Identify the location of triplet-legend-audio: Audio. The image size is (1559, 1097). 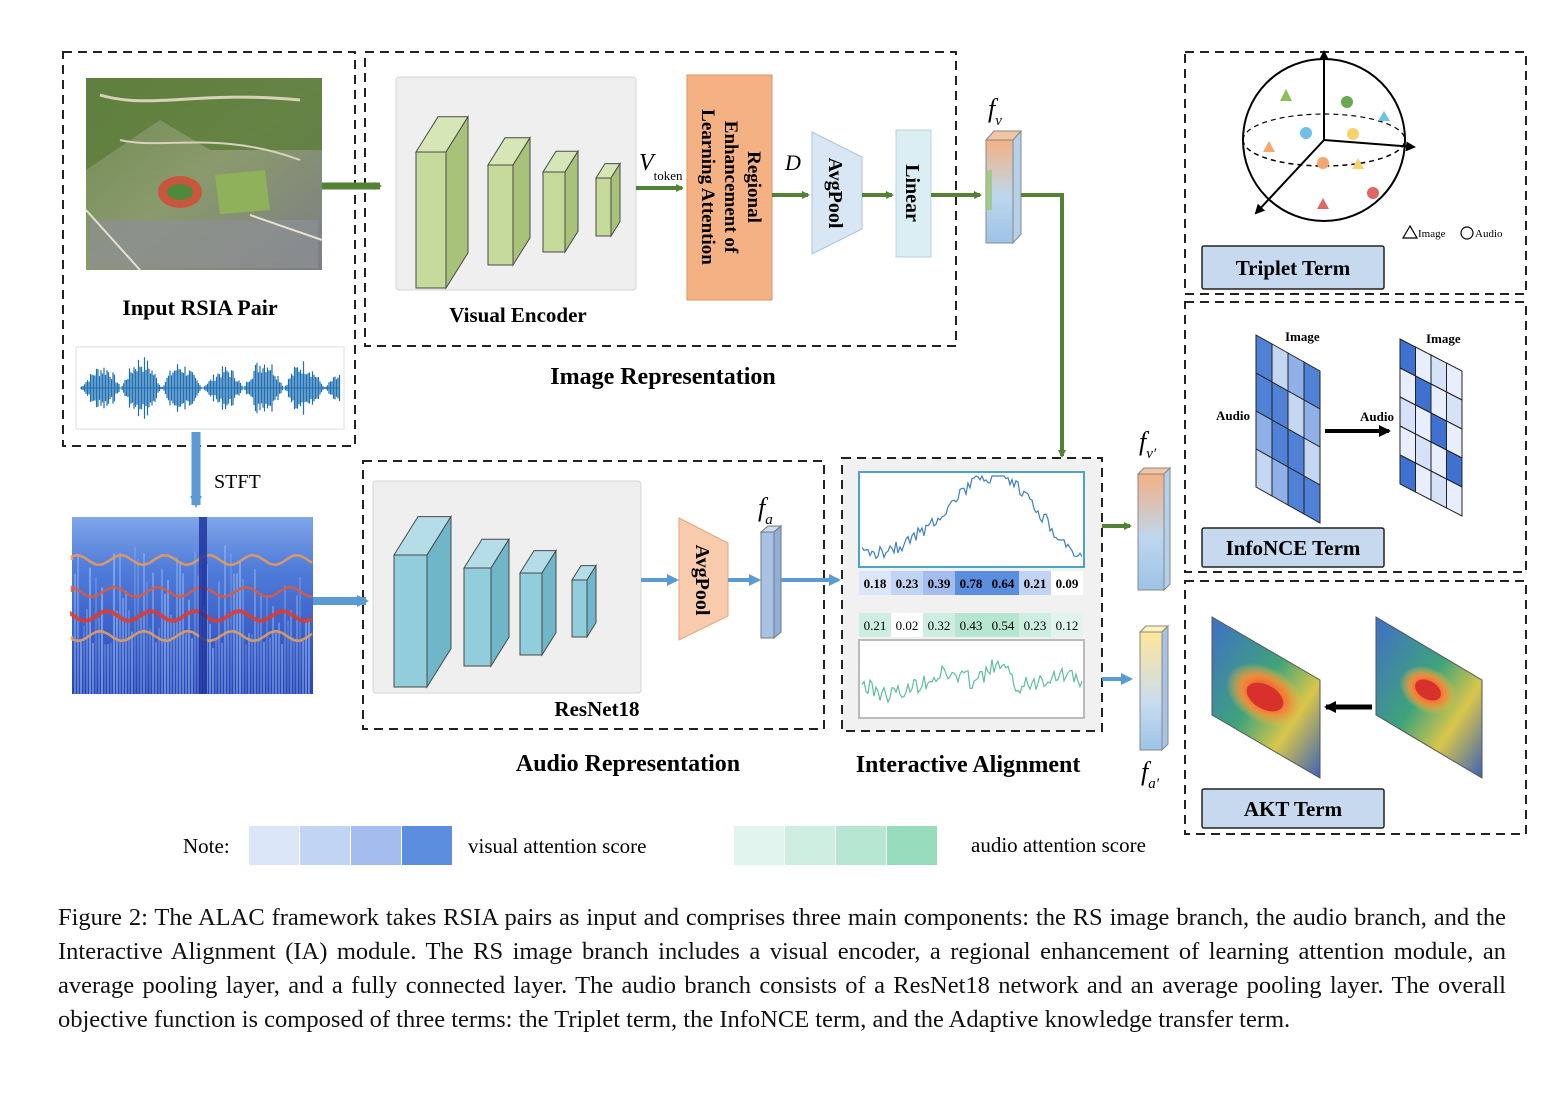
(1489, 234).